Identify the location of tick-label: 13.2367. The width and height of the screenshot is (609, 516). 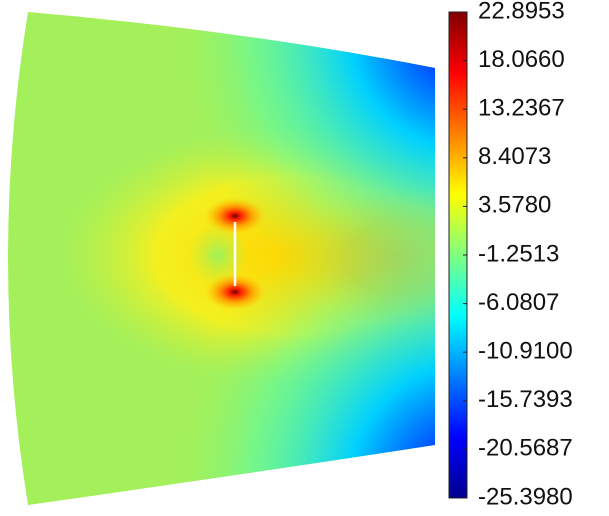
(521, 108).